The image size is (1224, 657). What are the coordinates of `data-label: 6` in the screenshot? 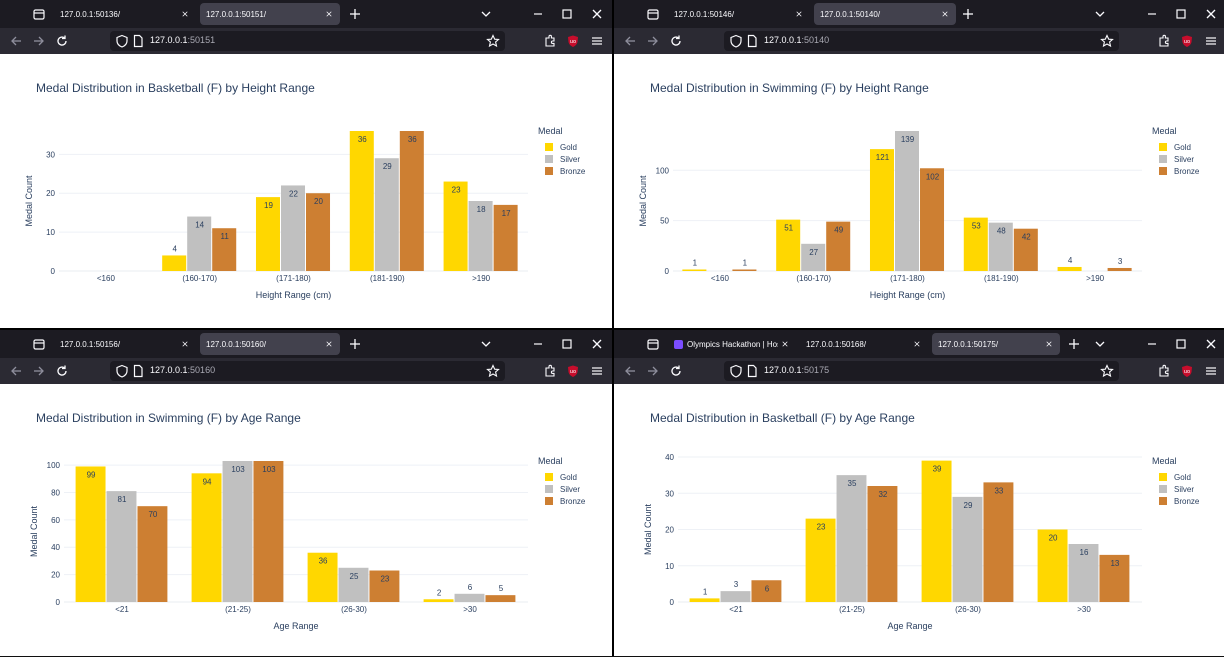 It's located at (767, 588).